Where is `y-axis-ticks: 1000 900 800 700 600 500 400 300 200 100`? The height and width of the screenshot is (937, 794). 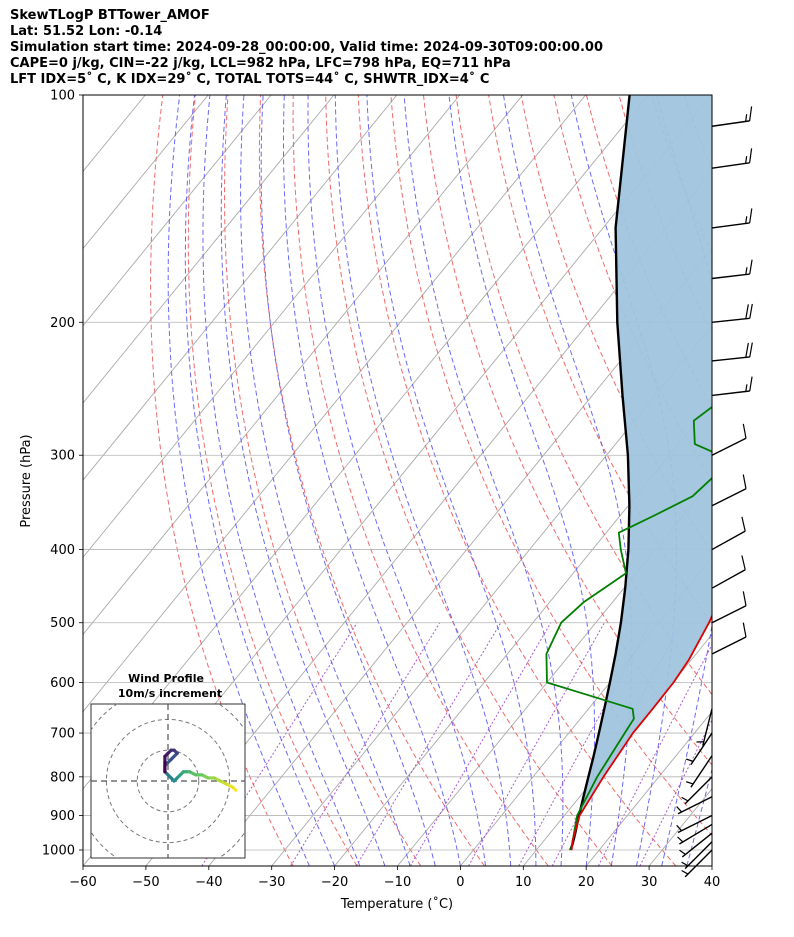 y-axis-ticks: 1000 900 800 700 600 500 400 300 200 100 is located at coordinates (62, 474).